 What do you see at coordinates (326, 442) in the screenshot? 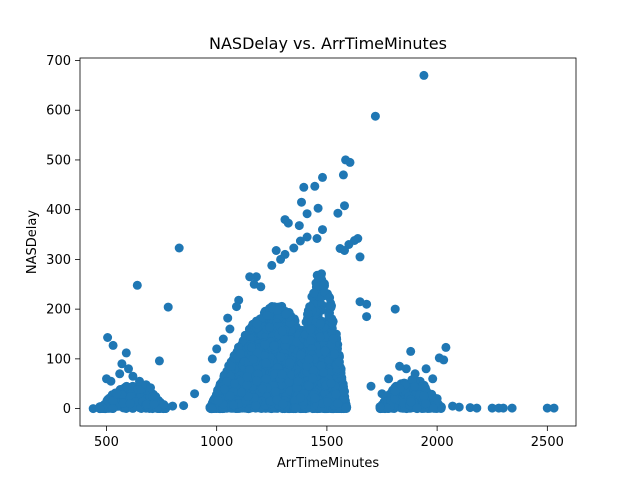
I see `x-tick-label: 1500` at bounding box center [326, 442].